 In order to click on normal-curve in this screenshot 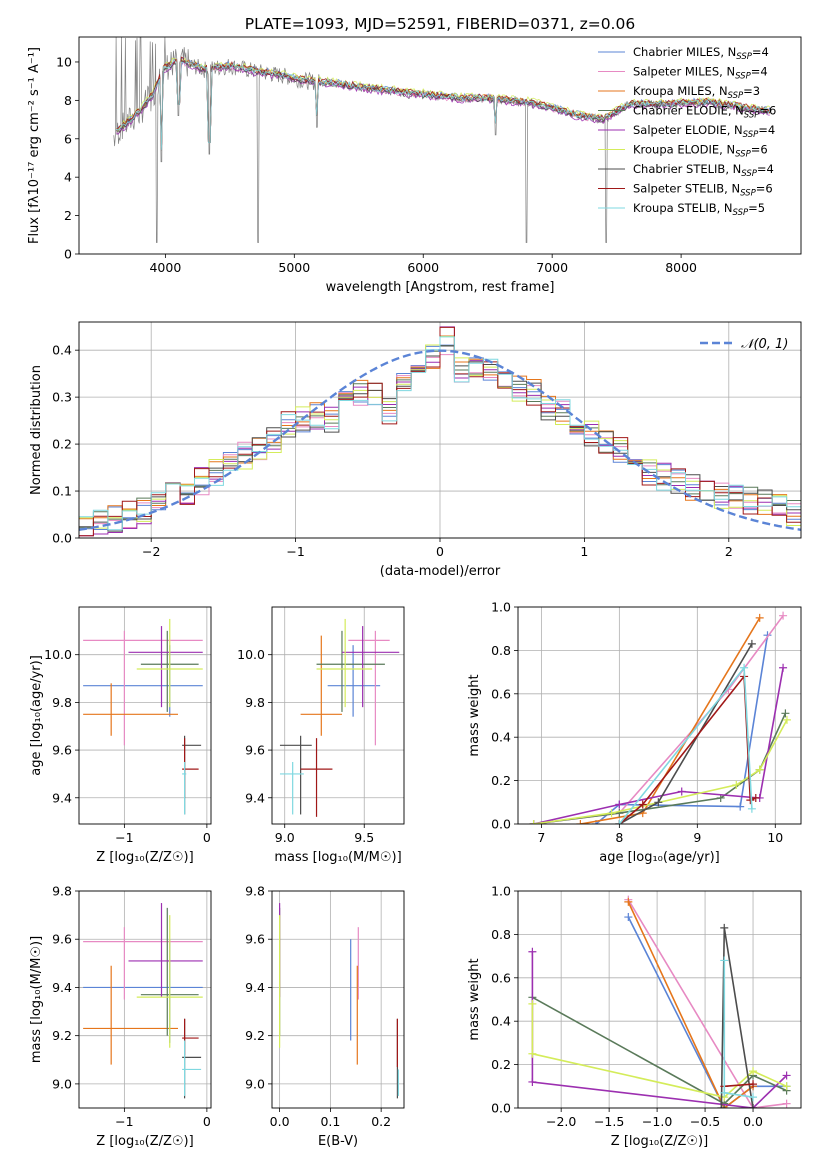, I will do `click(440, 440)`.